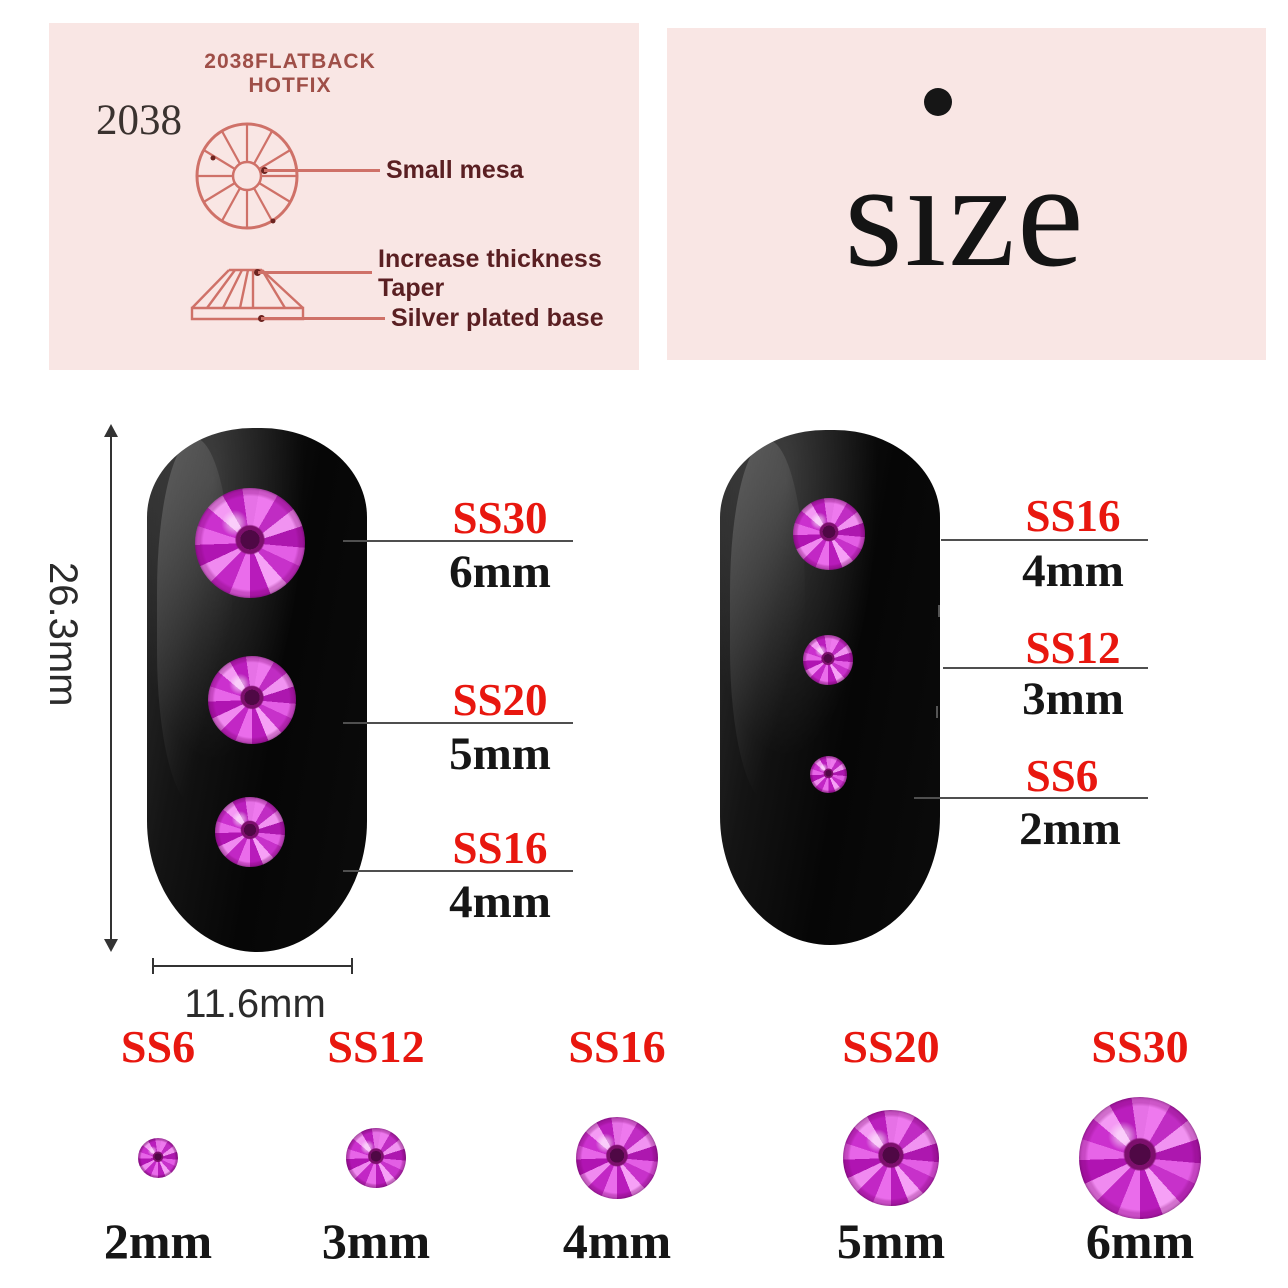 The image size is (1288, 1288). What do you see at coordinates (455, 170) in the screenshot?
I see `mesa-label: Small mesa` at bounding box center [455, 170].